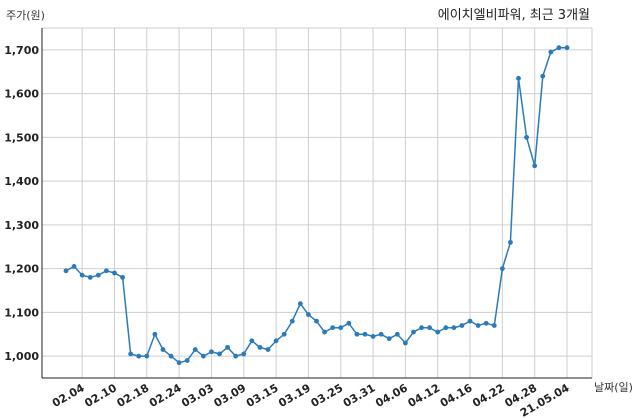  What do you see at coordinates (21, 94) in the screenshot?
I see `y-tick-label: 1,600` at bounding box center [21, 94].